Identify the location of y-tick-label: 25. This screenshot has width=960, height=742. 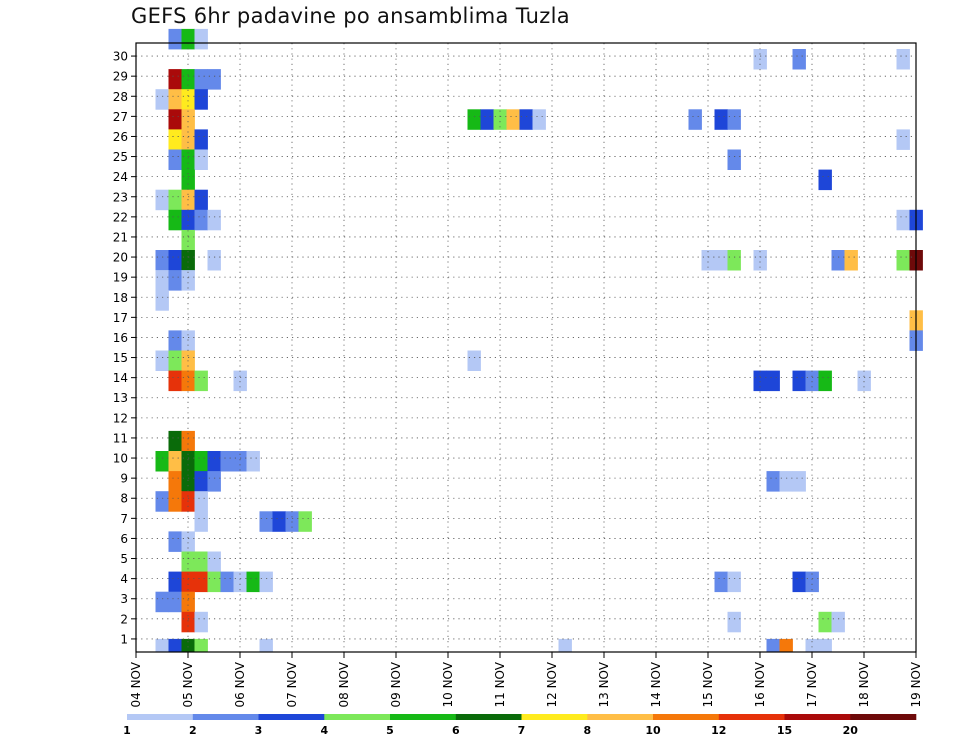
(120, 157).